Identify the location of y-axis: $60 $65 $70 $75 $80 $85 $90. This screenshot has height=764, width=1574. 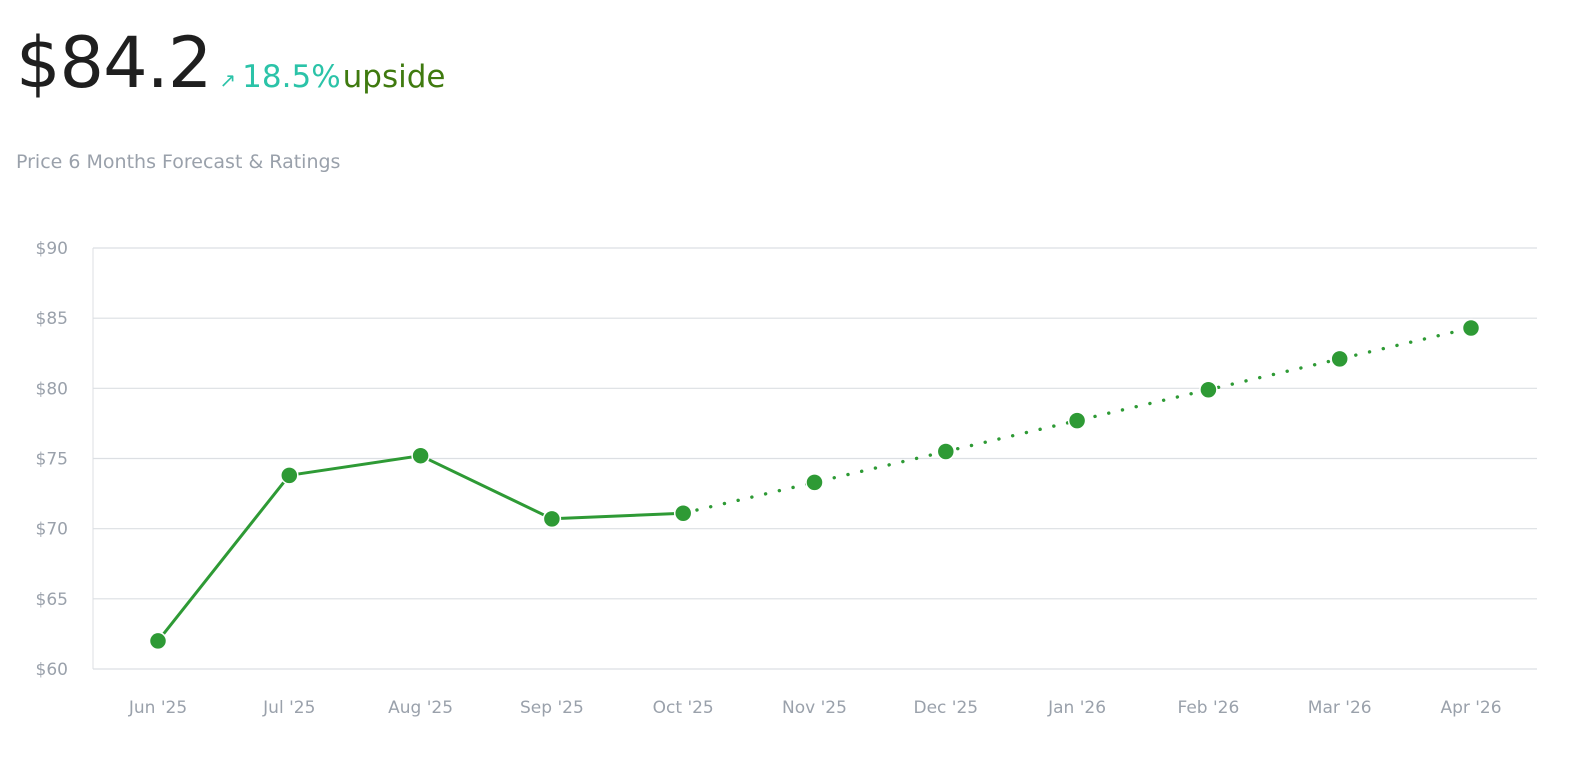
(52, 459).